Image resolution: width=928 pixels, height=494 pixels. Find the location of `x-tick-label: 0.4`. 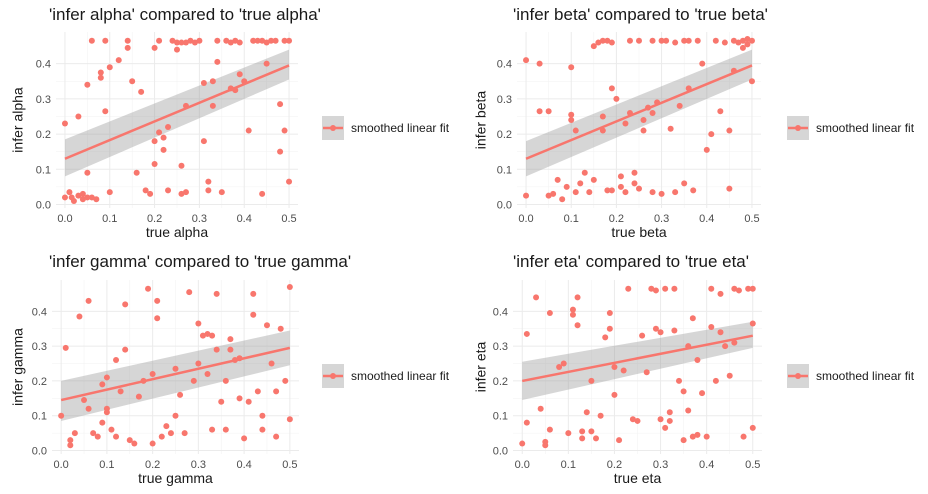

x-tick-label: 0.4 is located at coordinates (706, 465).